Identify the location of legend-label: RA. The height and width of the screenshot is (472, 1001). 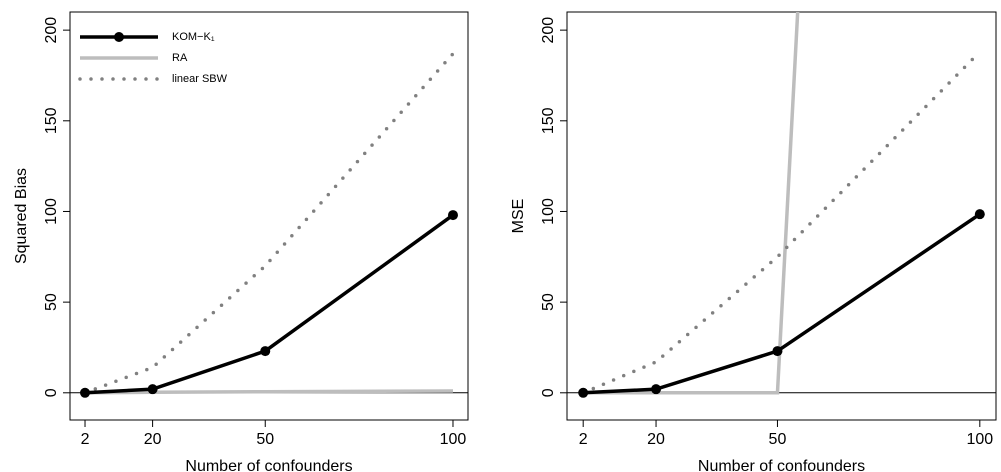
(180, 58).